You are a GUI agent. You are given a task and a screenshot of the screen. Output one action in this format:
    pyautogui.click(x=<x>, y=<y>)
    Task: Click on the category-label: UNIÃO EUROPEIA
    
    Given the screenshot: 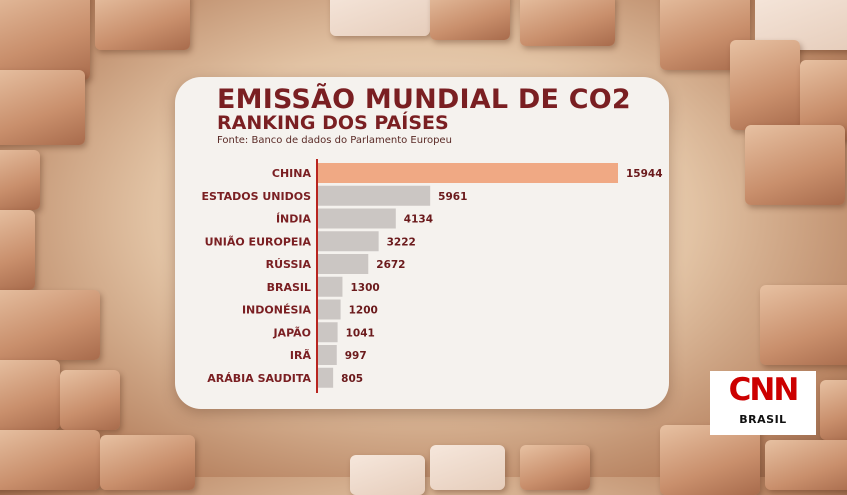 What is the action you would take?
    pyautogui.click(x=258, y=241)
    